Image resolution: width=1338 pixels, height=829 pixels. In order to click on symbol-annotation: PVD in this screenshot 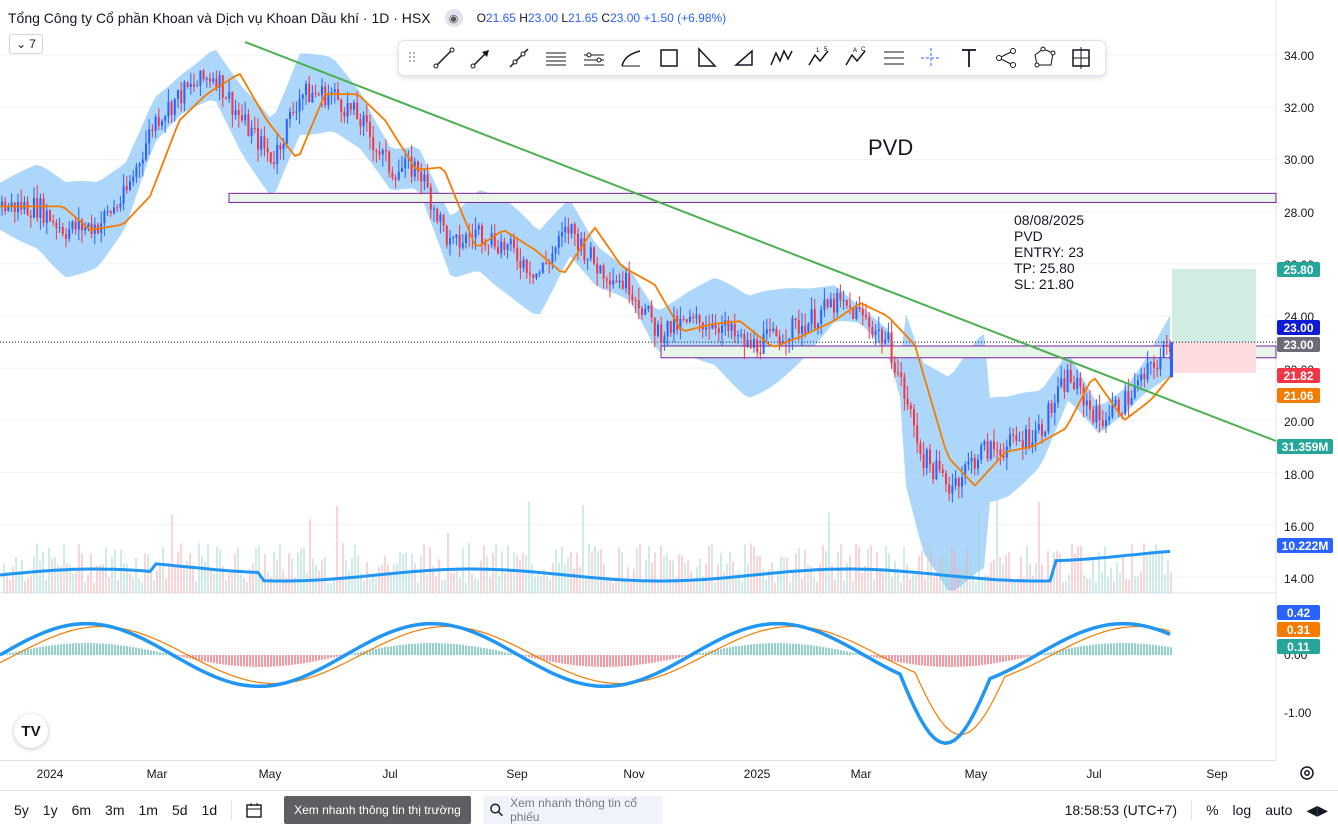, I will do `click(891, 147)`.